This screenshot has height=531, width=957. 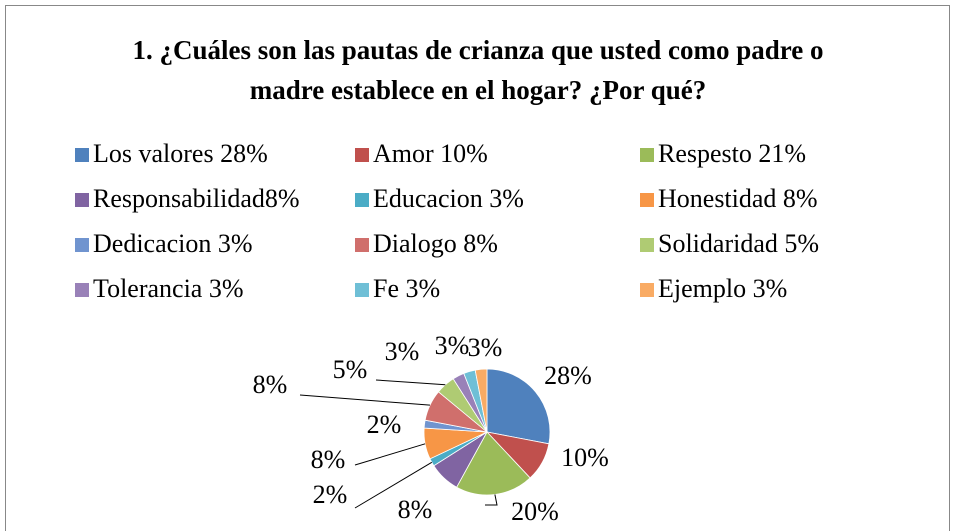 What do you see at coordinates (732, 153) in the screenshot?
I see `legend-label: Respesto 21%` at bounding box center [732, 153].